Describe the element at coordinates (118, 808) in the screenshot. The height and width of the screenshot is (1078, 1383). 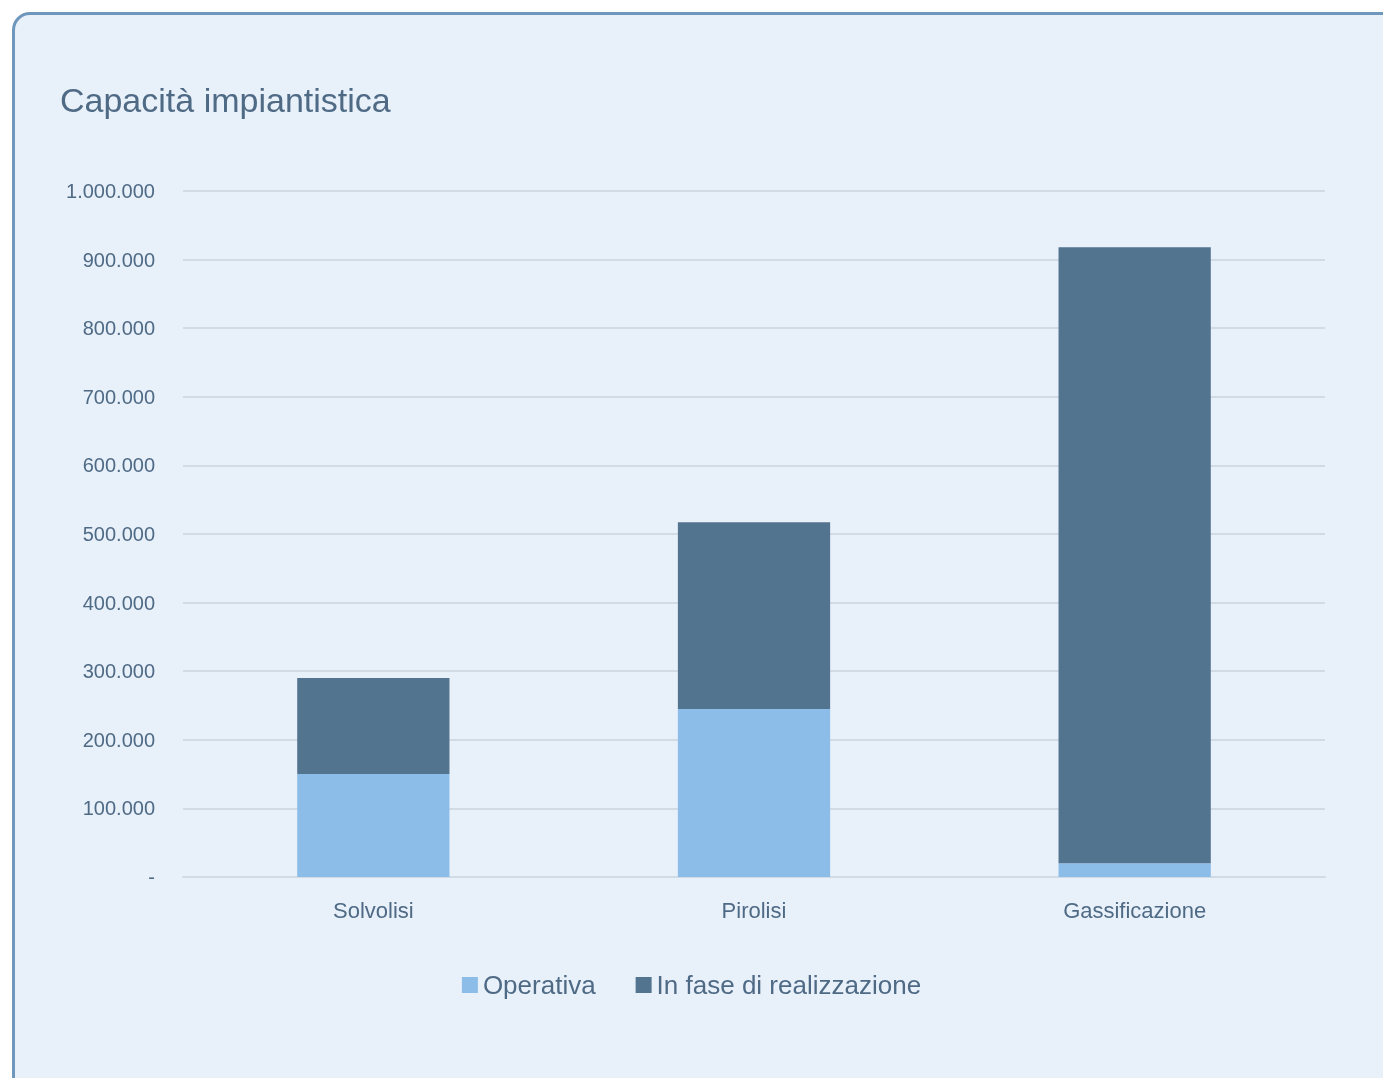
I see `y-tick-label: 100.000` at that location.